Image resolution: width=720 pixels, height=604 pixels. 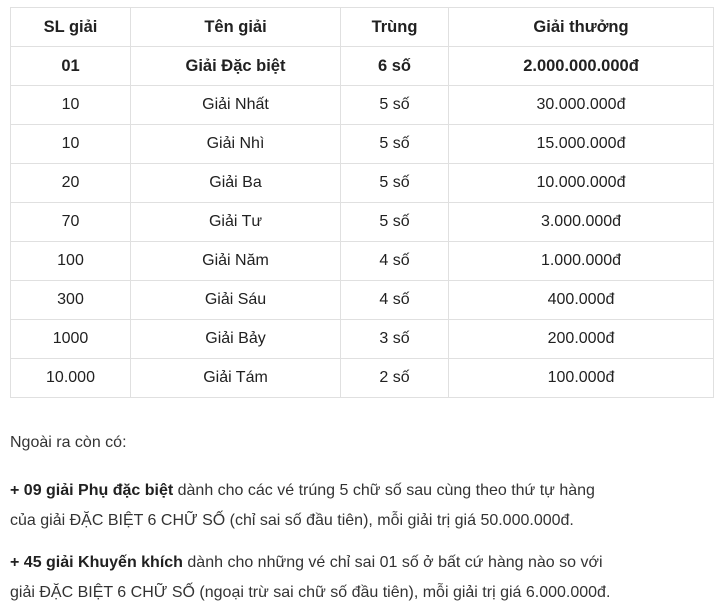 I want to click on header-giai-thuong: Giải thưởng, so click(x=581, y=27).